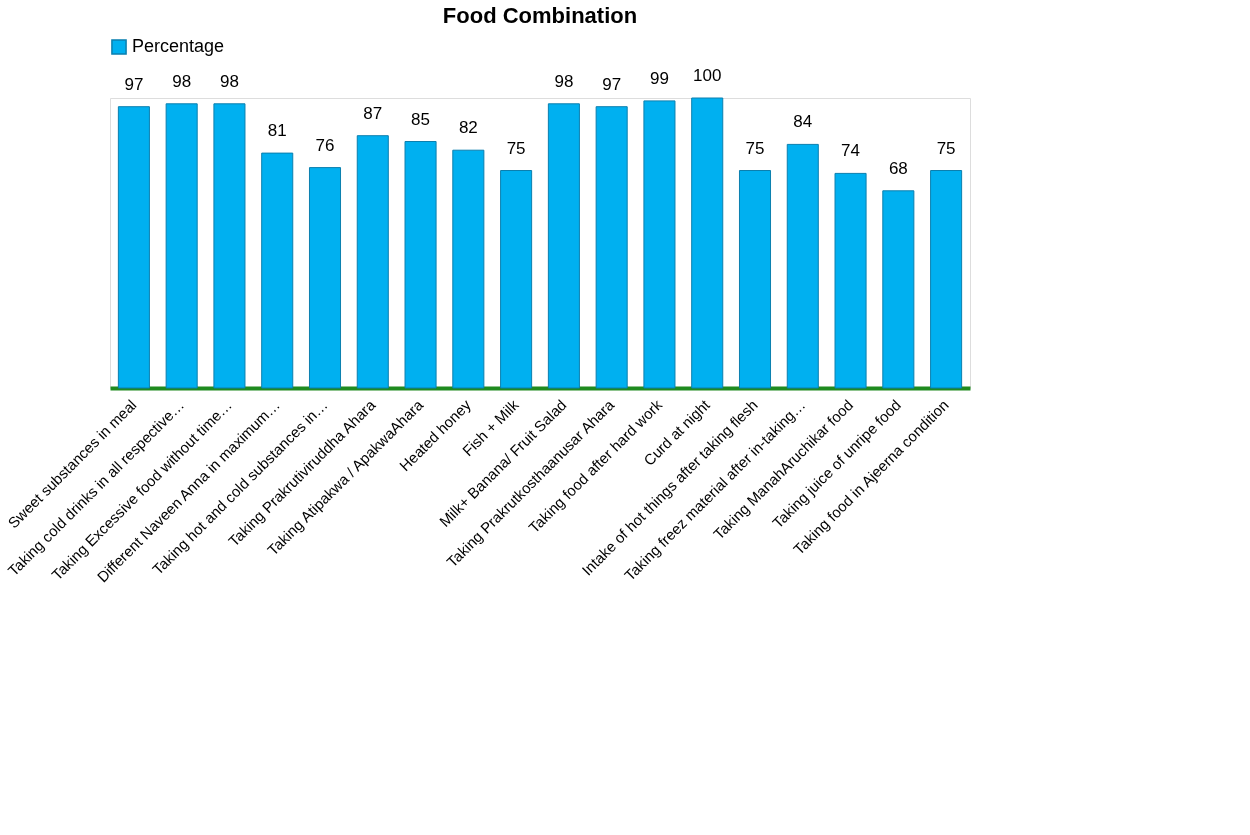  I want to click on data-label: 82, so click(468, 128).